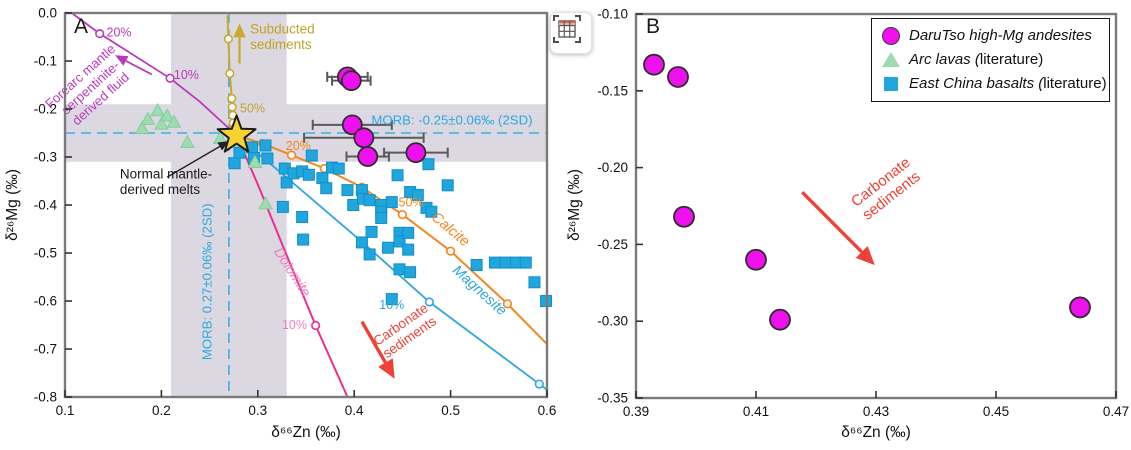 This screenshot has width=1131, height=450. What do you see at coordinates (65, 410) in the screenshot?
I see `x-tick-label: 0.1` at bounding box center [65, 410].